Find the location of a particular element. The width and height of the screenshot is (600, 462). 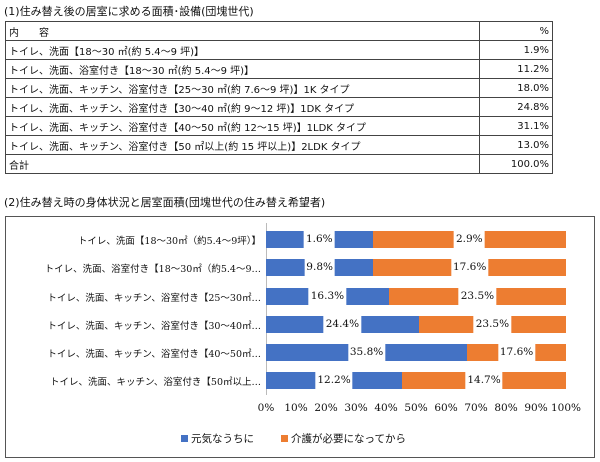

x-tick-label: 0% is located at coordinates (266, 408).